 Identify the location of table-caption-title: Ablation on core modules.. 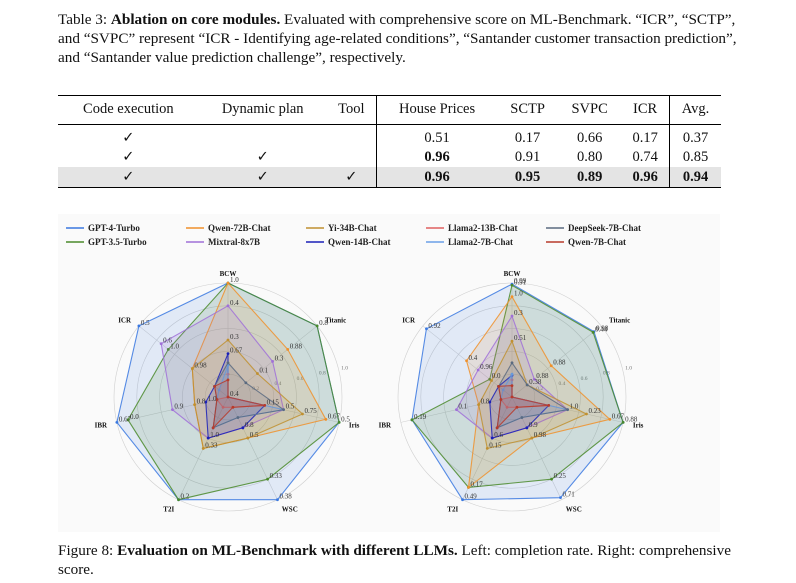
(195, 19).